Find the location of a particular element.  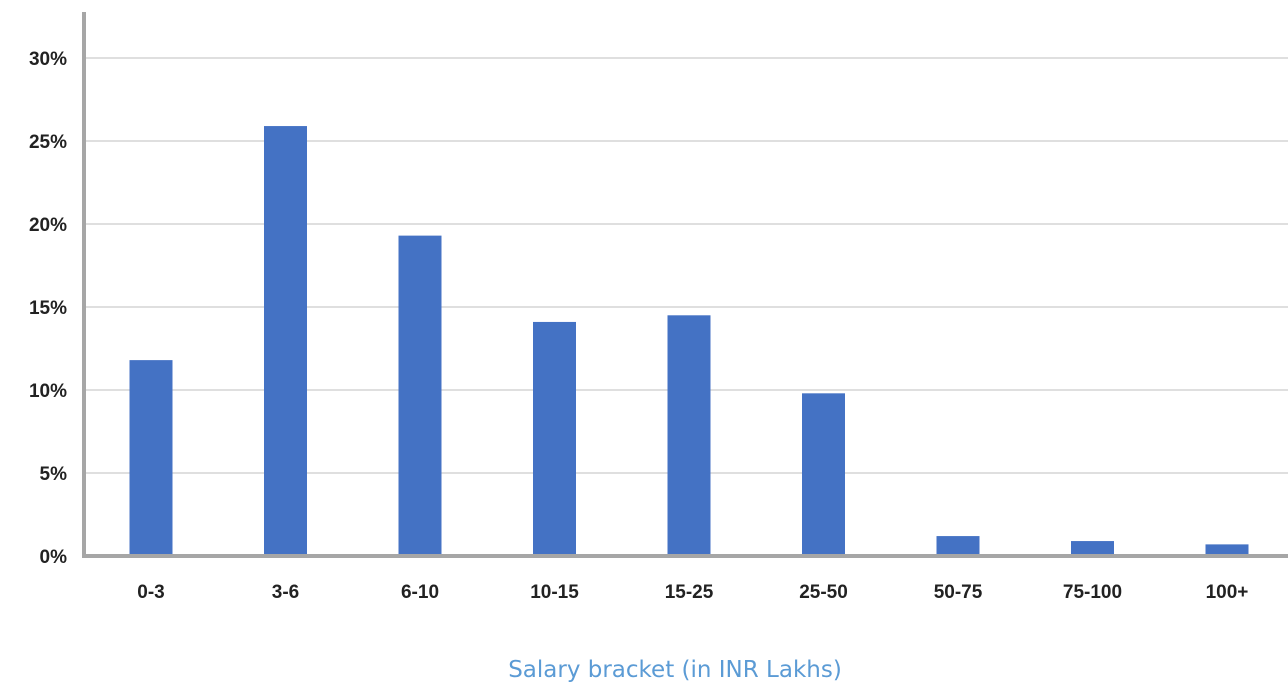

x-tick-labels: 0-3 3-6 6-10 10-15 15-25 25-50 50-75 75-100 100+ is located at coordinates (692, 592).